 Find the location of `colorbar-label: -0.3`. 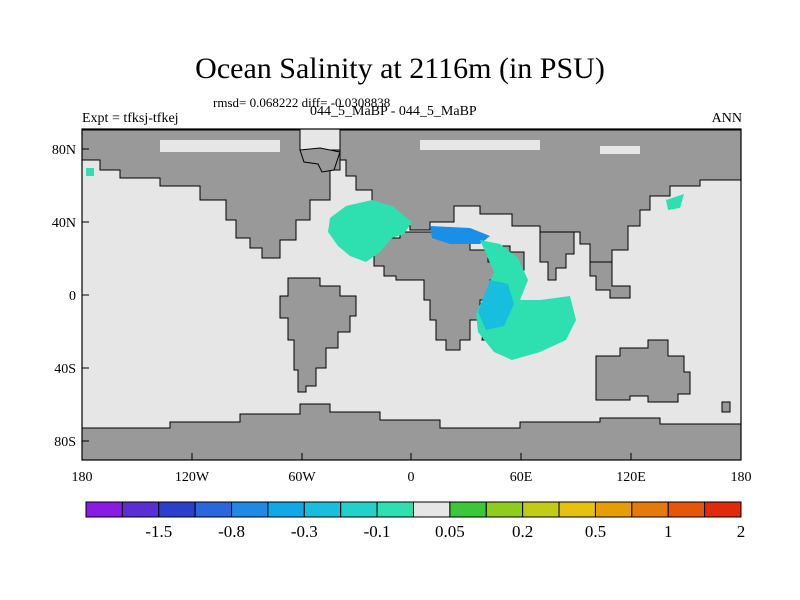

colorbar-label: -0.3 is located at coordinates (304, 531).